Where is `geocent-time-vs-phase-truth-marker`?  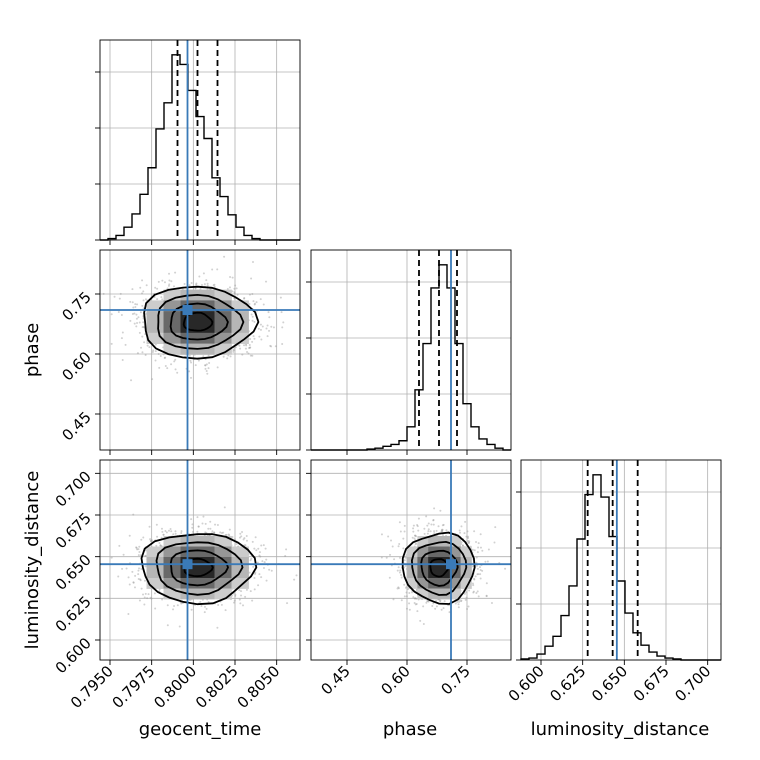
geocent-time-vs-phase-truth-marker is located at coordinates (187, 310).